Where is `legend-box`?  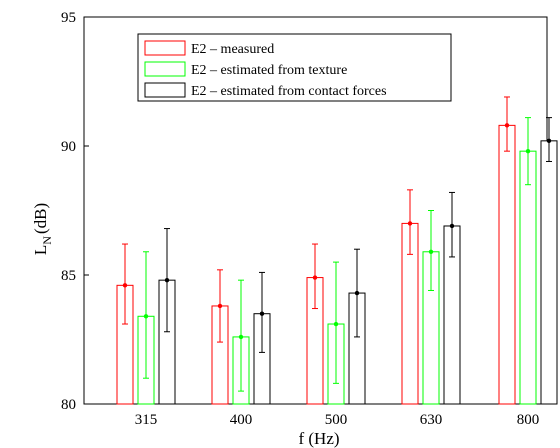
legend-box is located at coordinates (294, 67).